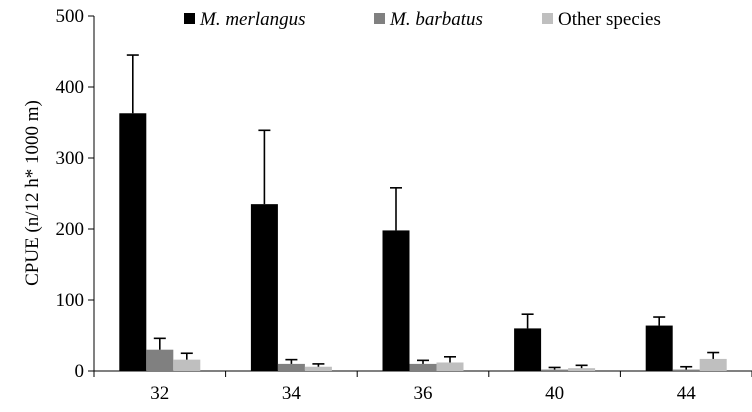 This screenshot has height=412, width=752. I want to click on x-tick-label: 34, so click(292, 393).